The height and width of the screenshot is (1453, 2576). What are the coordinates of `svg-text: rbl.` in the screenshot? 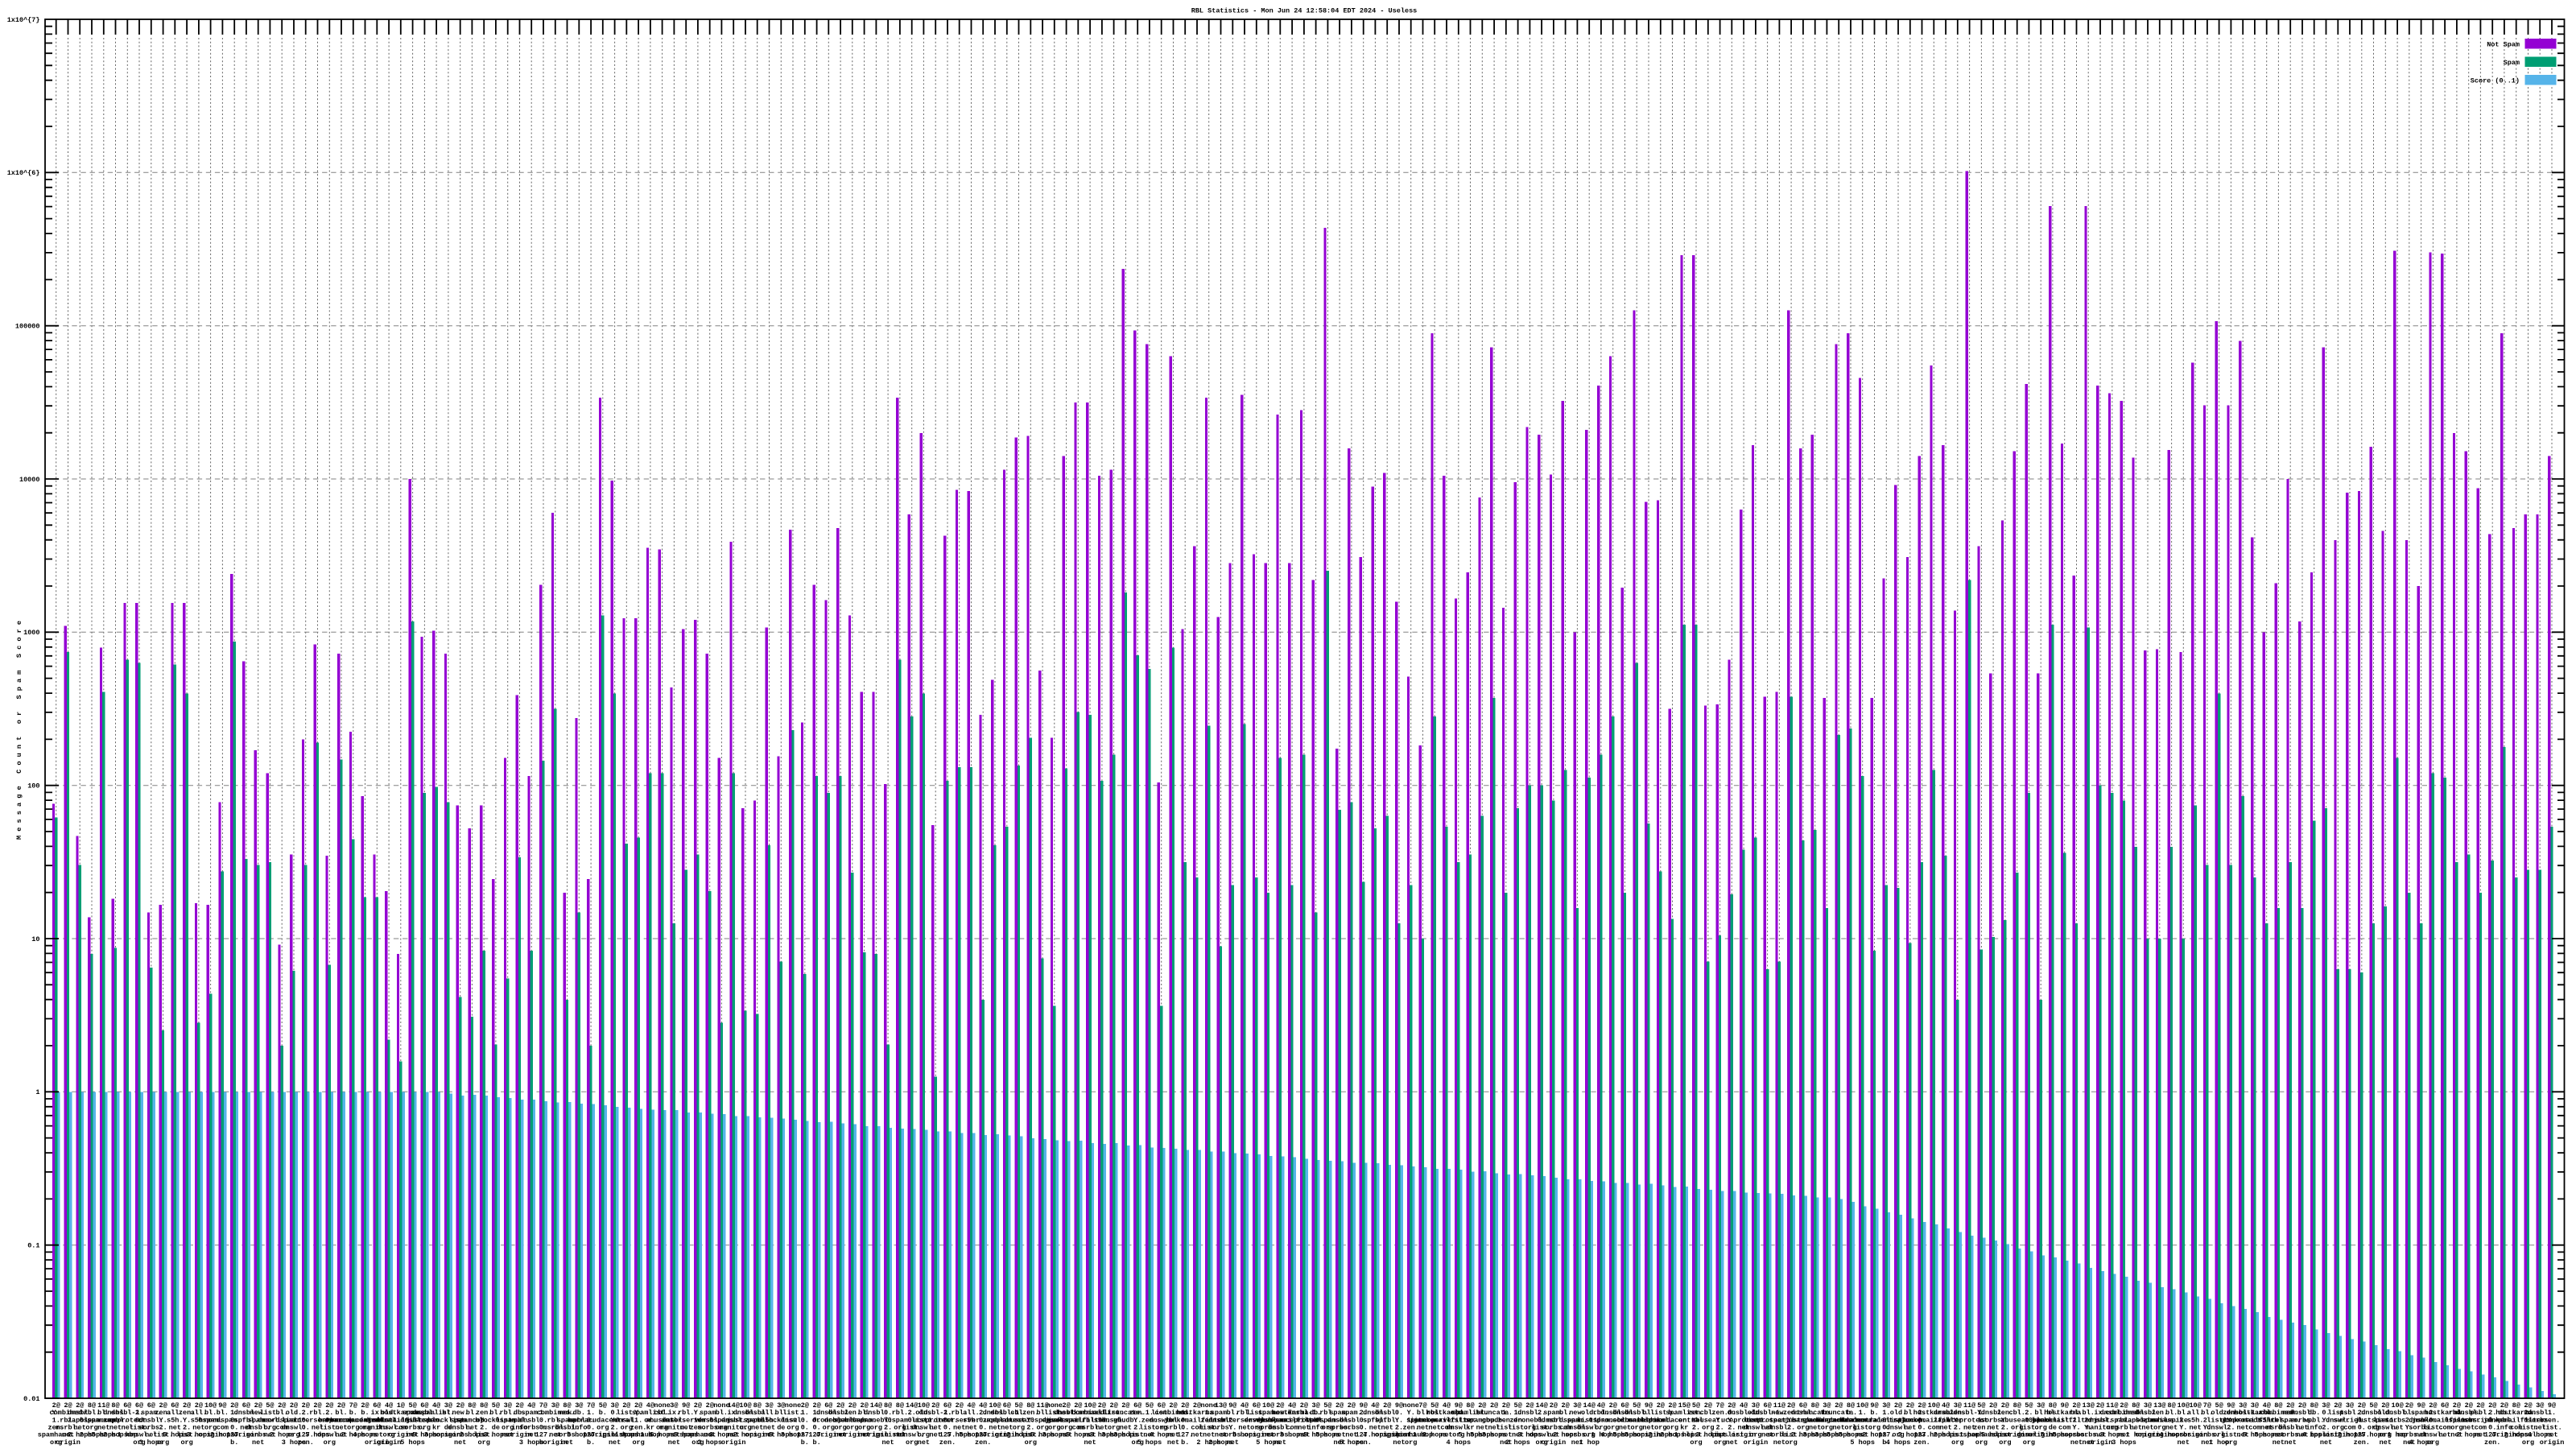 It's located at (1601, 1413).